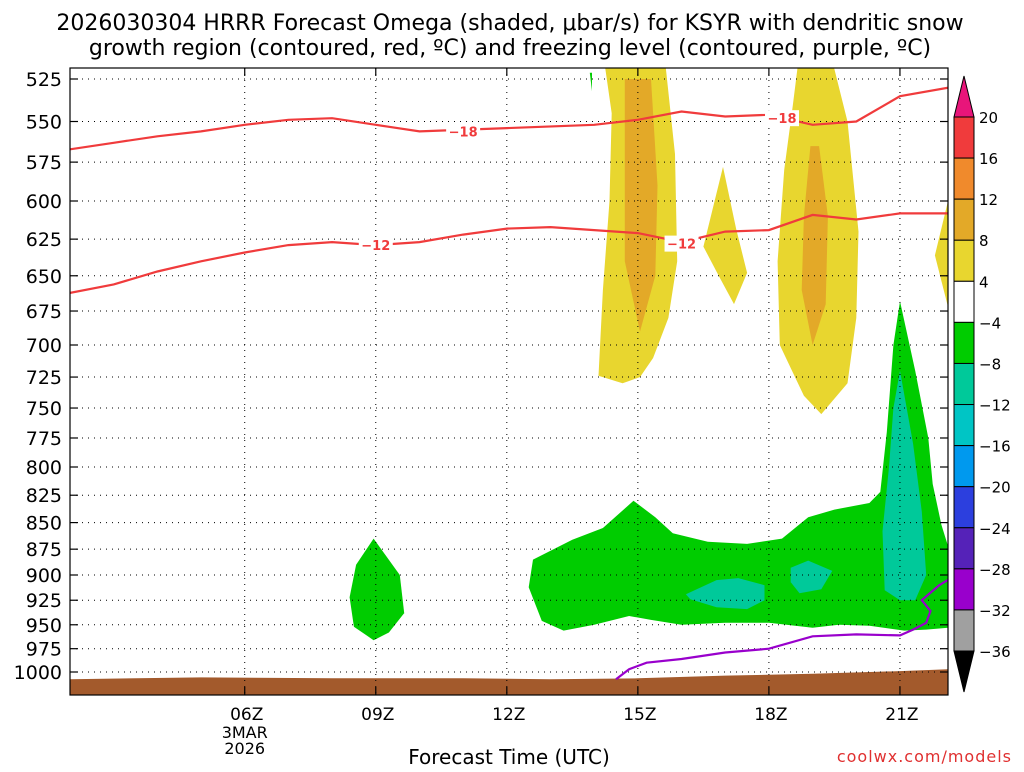 This screenshot has height=772, width=1024. I want to click on colorbar-label-12: −32, so click(995, 611).